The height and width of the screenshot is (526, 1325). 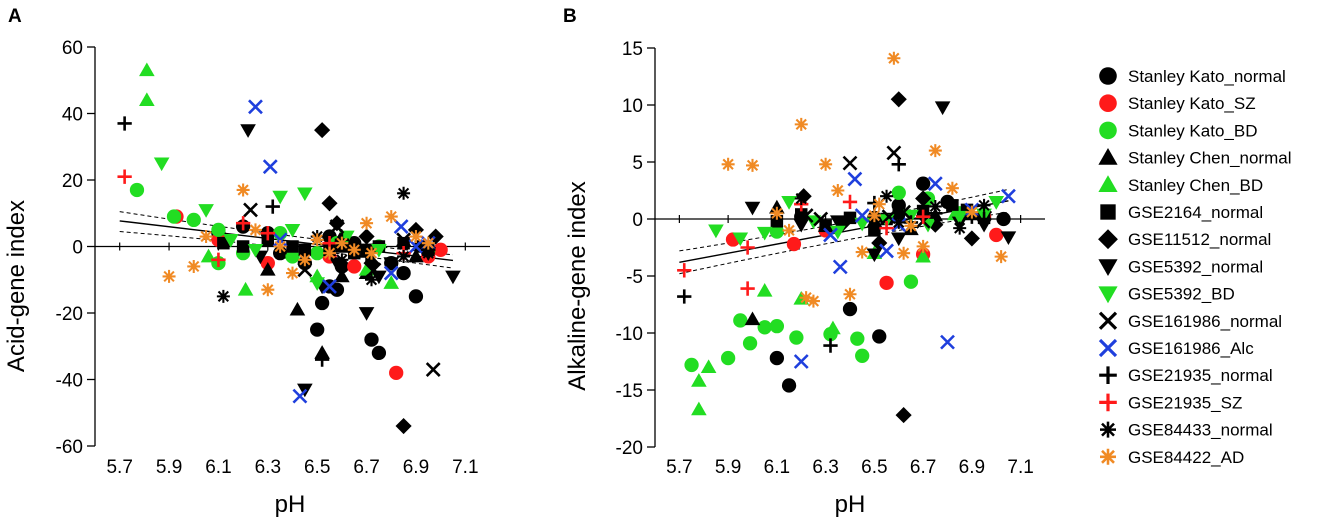 What do you see at coordinates (1108, 183) in the screenshot?
I see `legend-marker-triangle` at bounding box center [1108, 183].